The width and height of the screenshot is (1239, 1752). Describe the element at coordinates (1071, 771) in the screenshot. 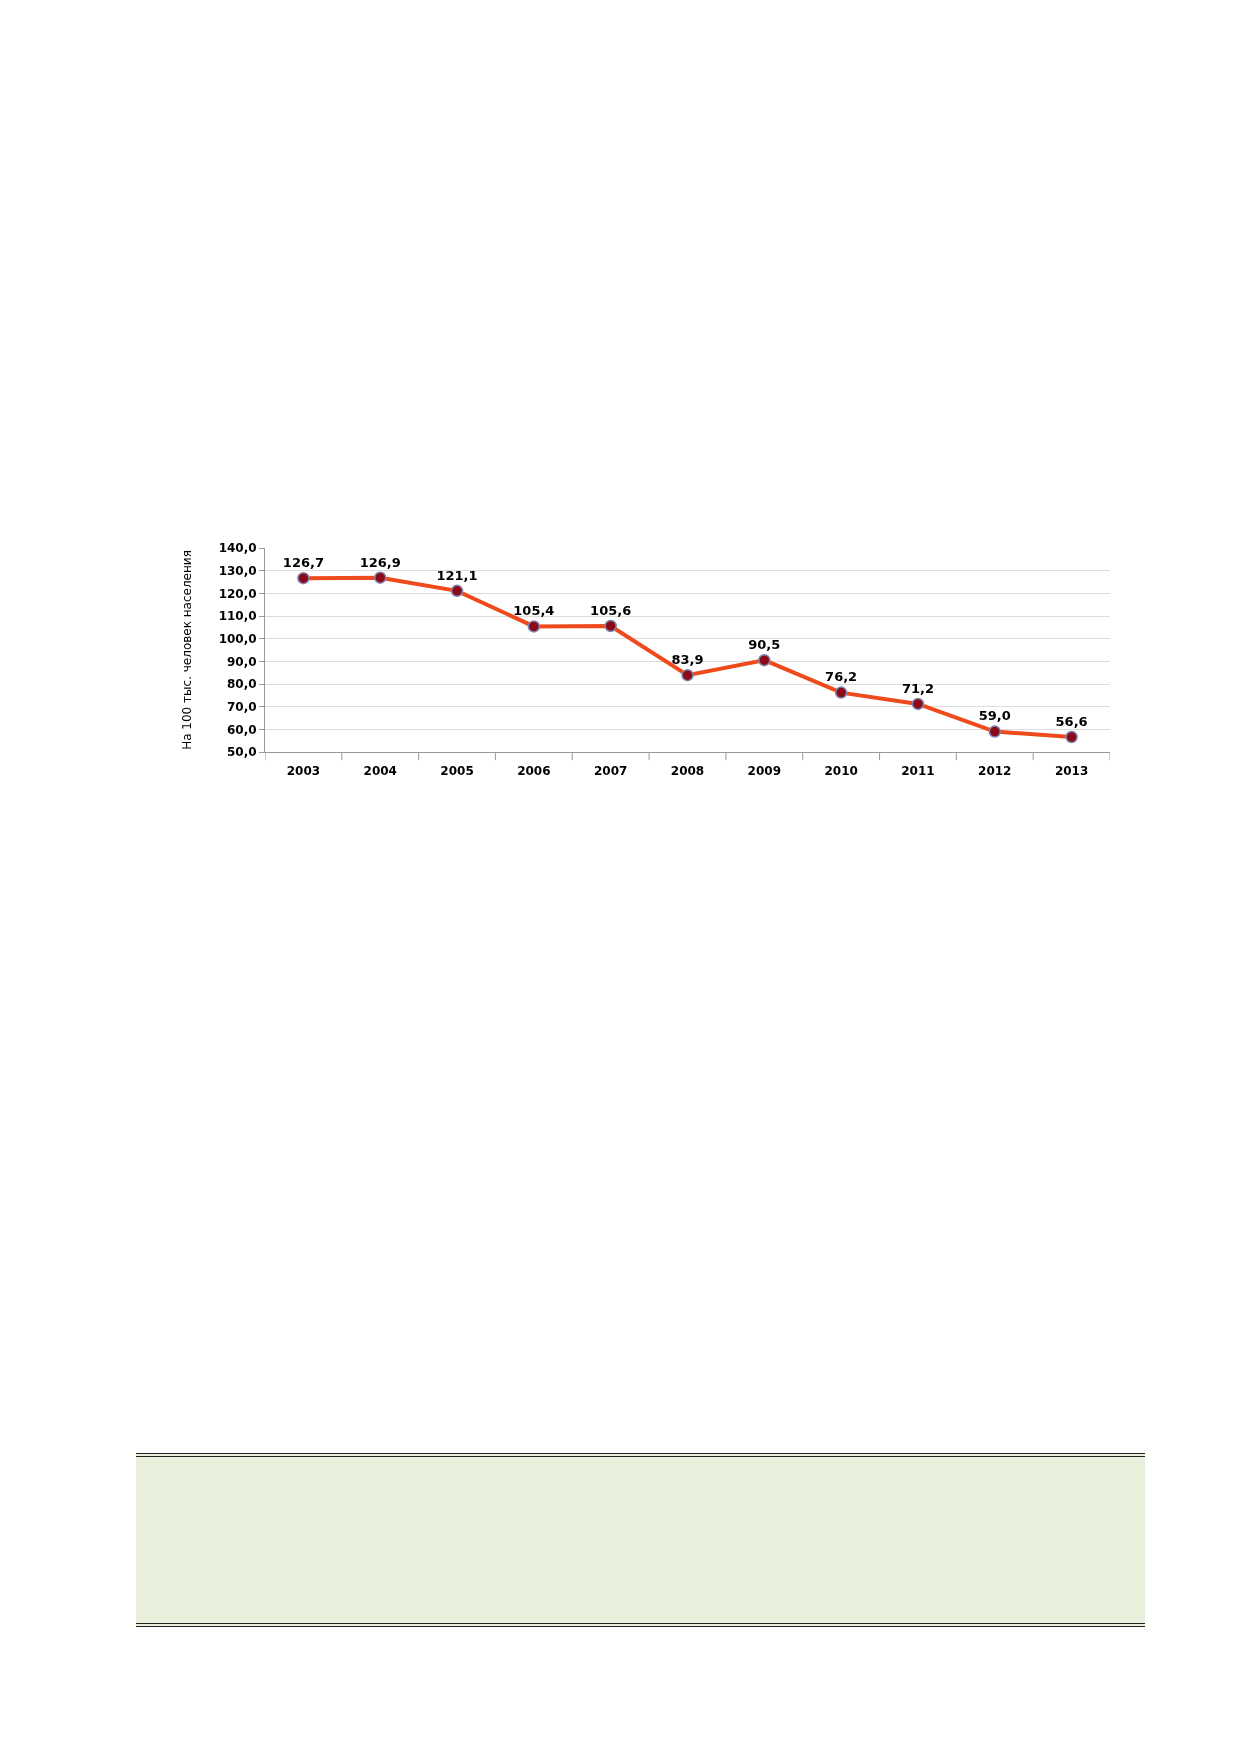

I see `x-tick-label: 2013` at that location.